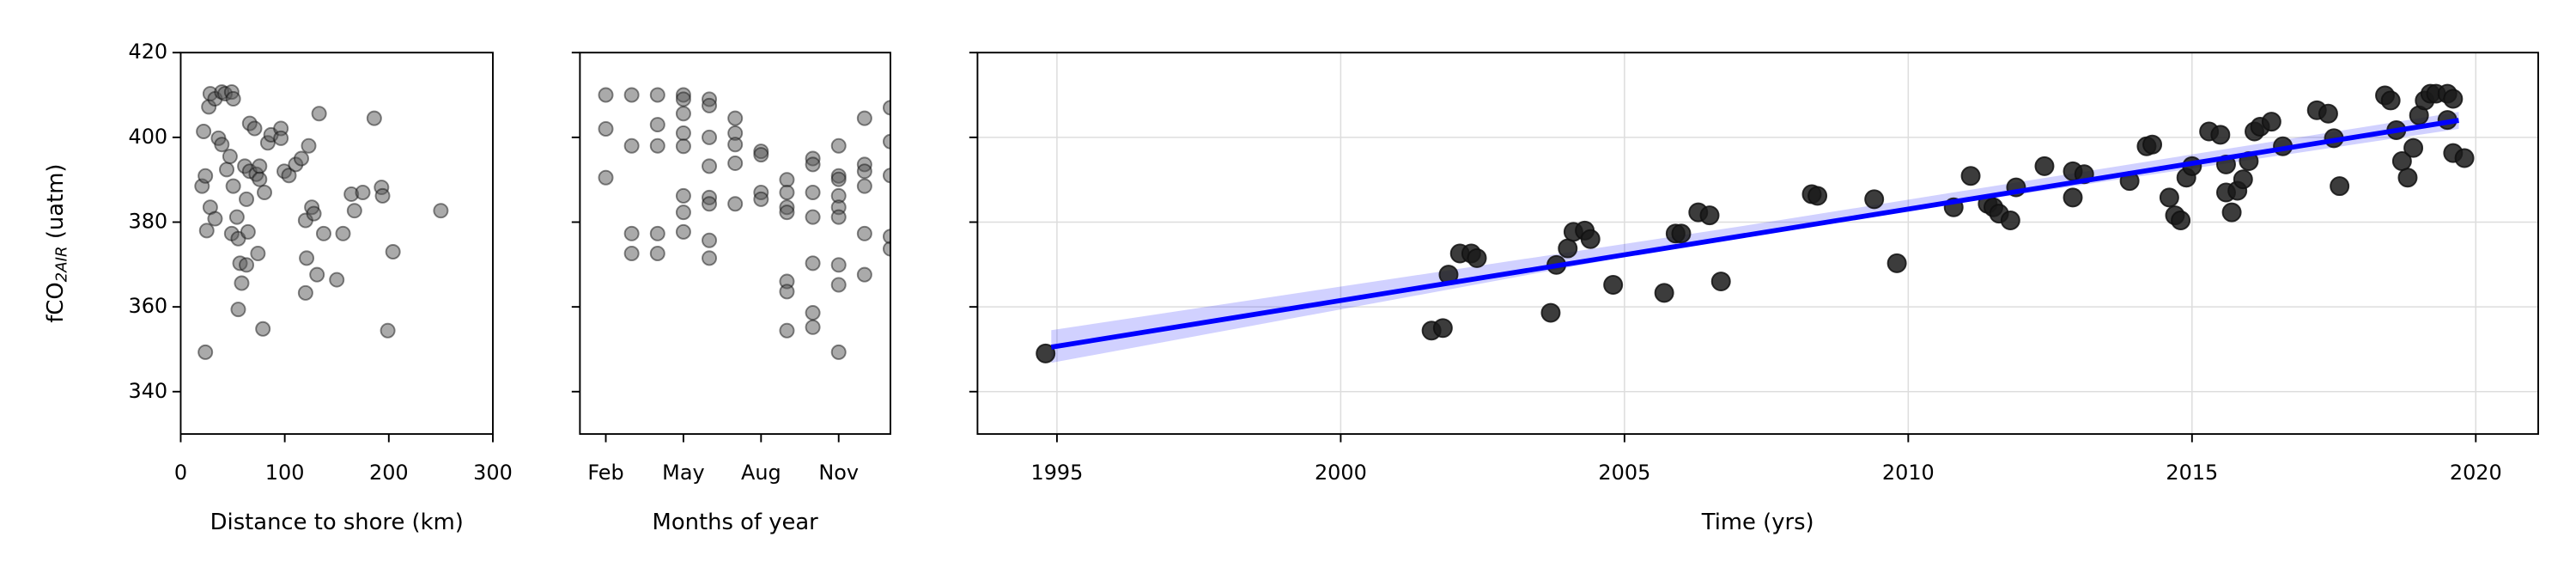  Describe the element at coordinates (62, 264) in the screenshot. I see `y-label-sub: 2AIR` at that location.